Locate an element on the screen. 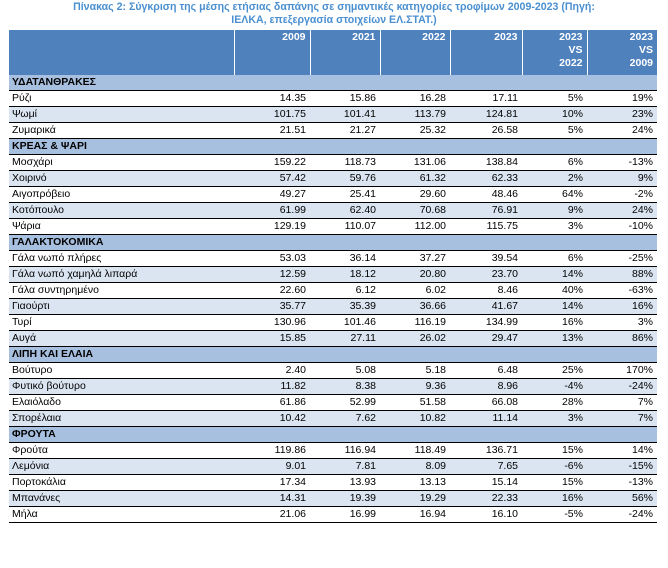  value-2022: 113.79 is located at coordinates (415, 114).